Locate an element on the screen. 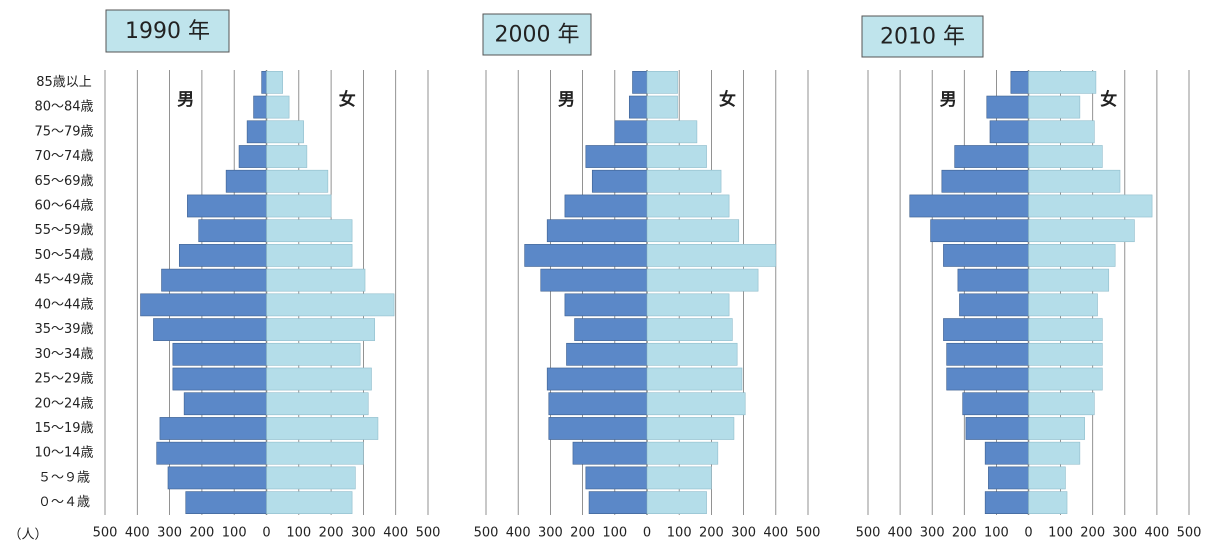  chart-title: 1990 年 is located at coordinates (167, 31).